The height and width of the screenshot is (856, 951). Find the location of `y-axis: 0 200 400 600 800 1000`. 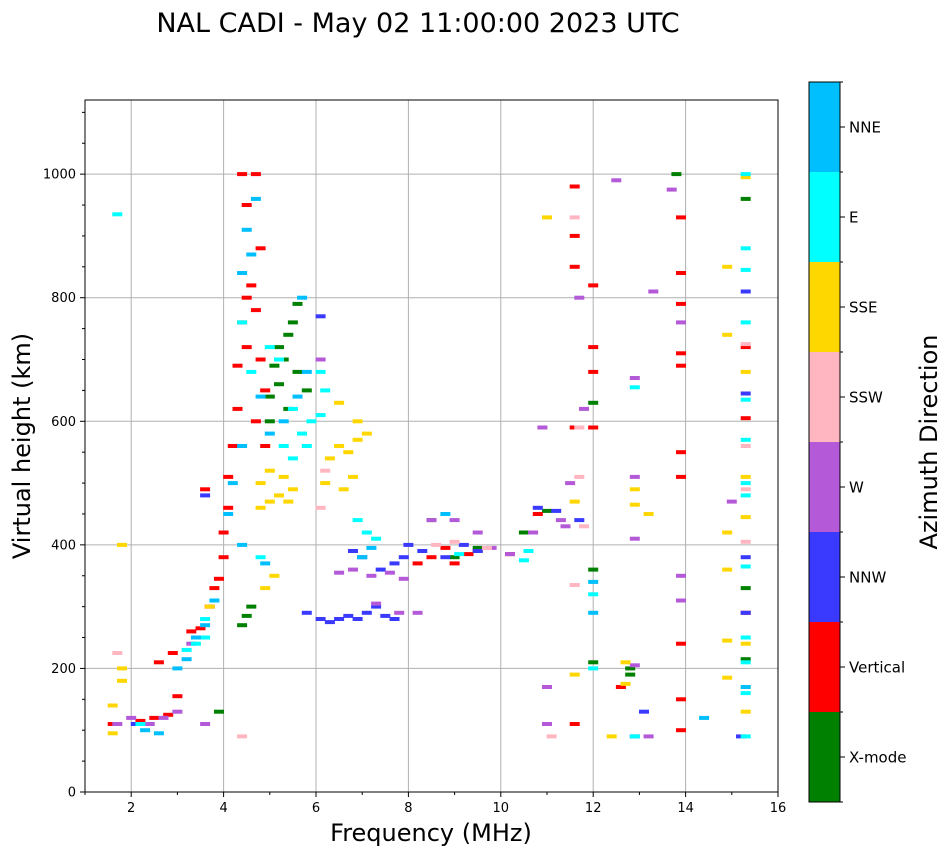

y-axis: 0 200 400 600 800 1000 is located at coordinates (64, 456).